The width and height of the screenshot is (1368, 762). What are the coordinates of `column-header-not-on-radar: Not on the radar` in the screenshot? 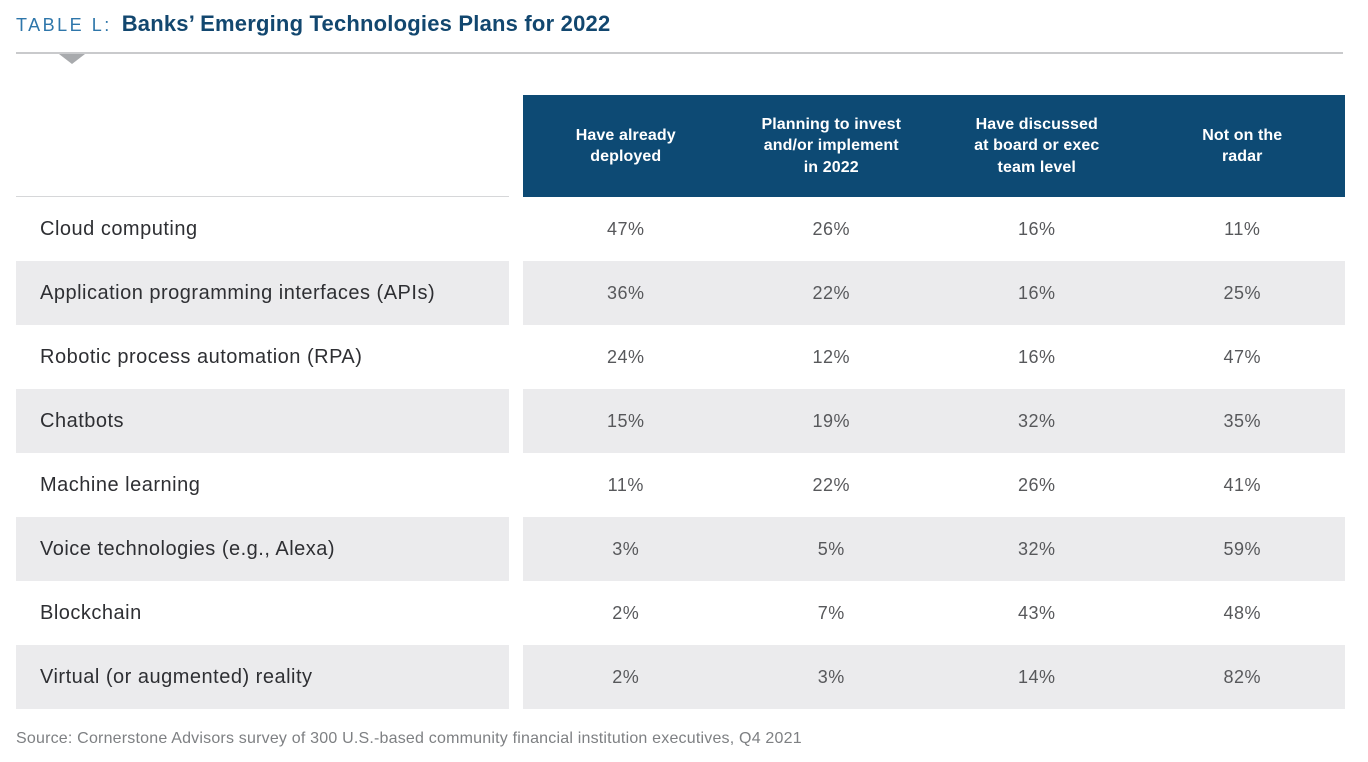 It's located at (1242, 146).